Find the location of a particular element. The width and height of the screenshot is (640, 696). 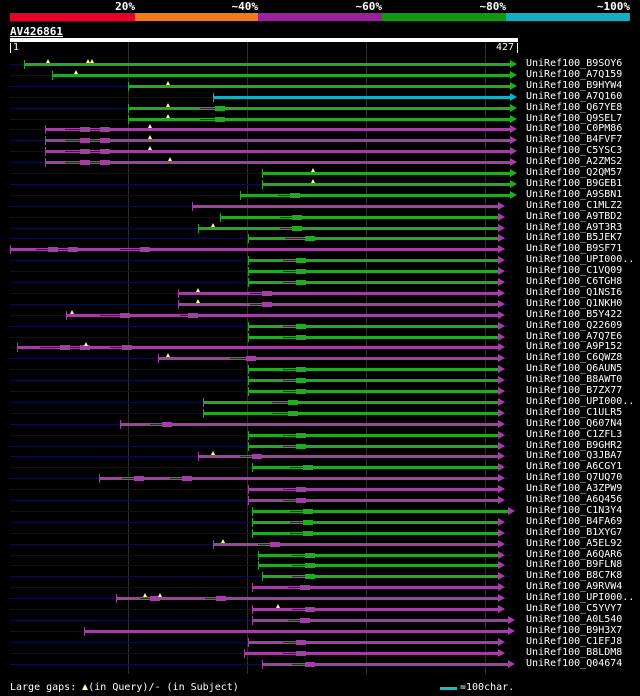

hit-name-link: UniRef100_B9FLN8 is located at coordinates (574, 564).